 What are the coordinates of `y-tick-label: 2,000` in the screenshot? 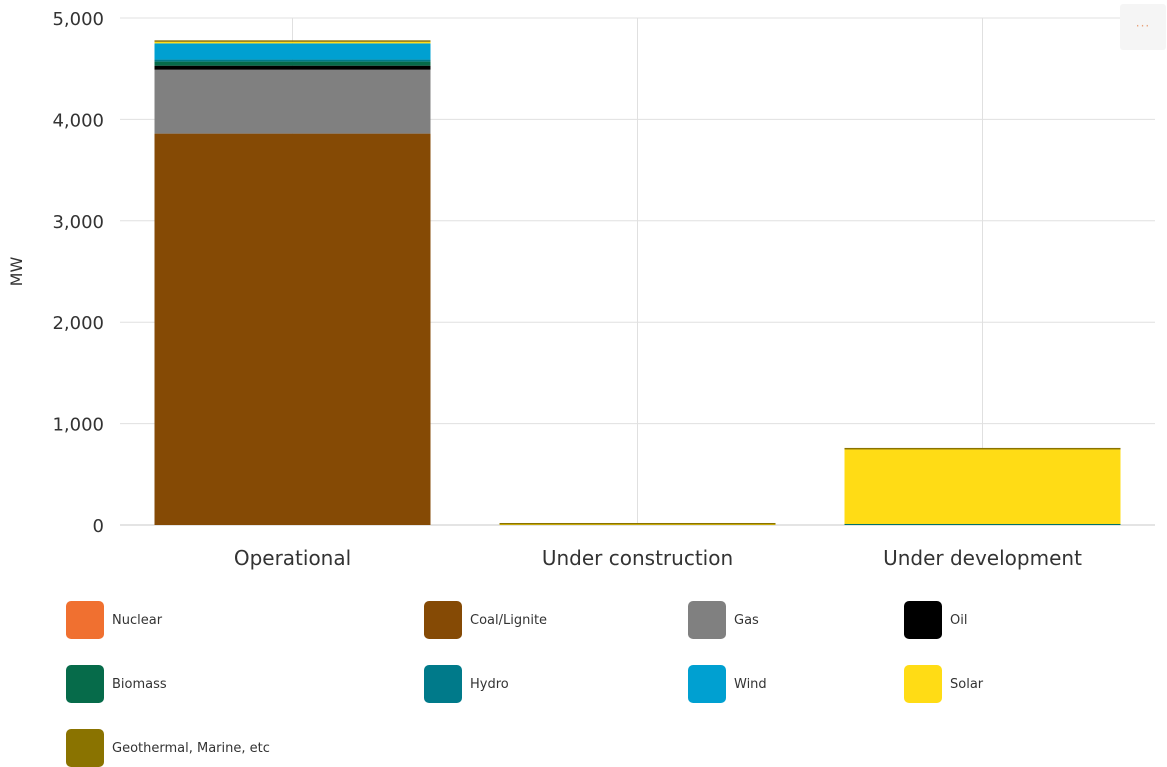 It's located at (78, 323).